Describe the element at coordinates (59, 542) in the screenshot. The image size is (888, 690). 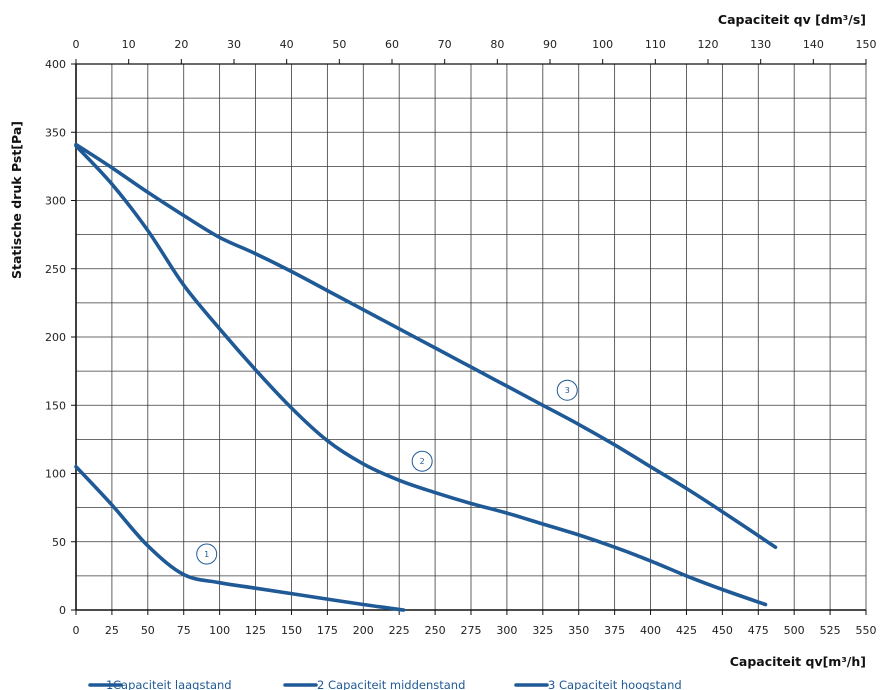
I see `y-tick-label: 50` at that location.